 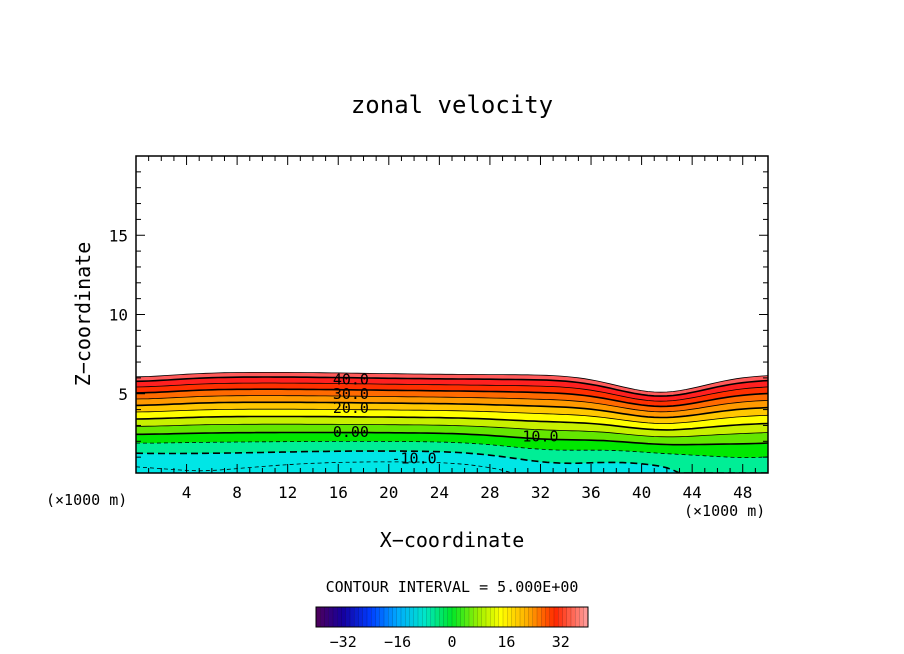 I want to click on contour-label: 20.0, so click(x=351, y=408).